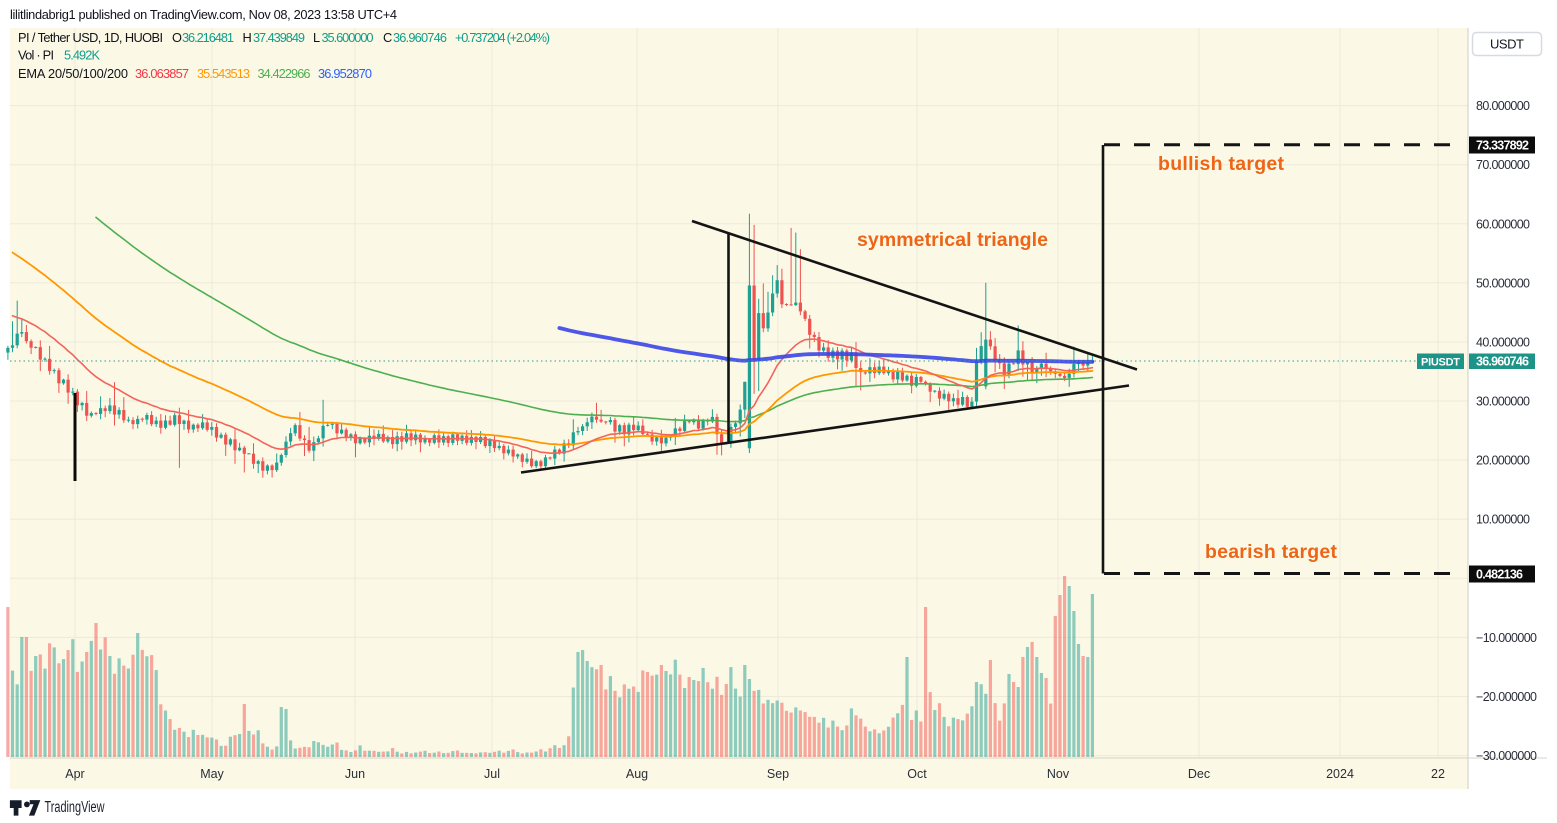  I want to click on svg-text: 20.000000, so click(1503, 461).